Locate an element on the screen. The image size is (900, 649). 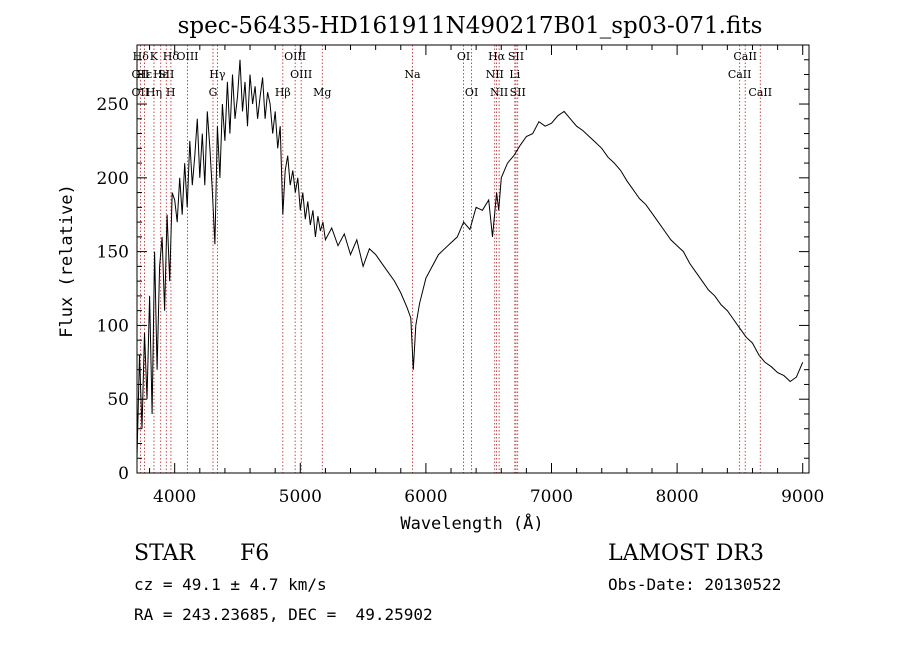
marker-label: Hβ is located at coordinates (283, 92).